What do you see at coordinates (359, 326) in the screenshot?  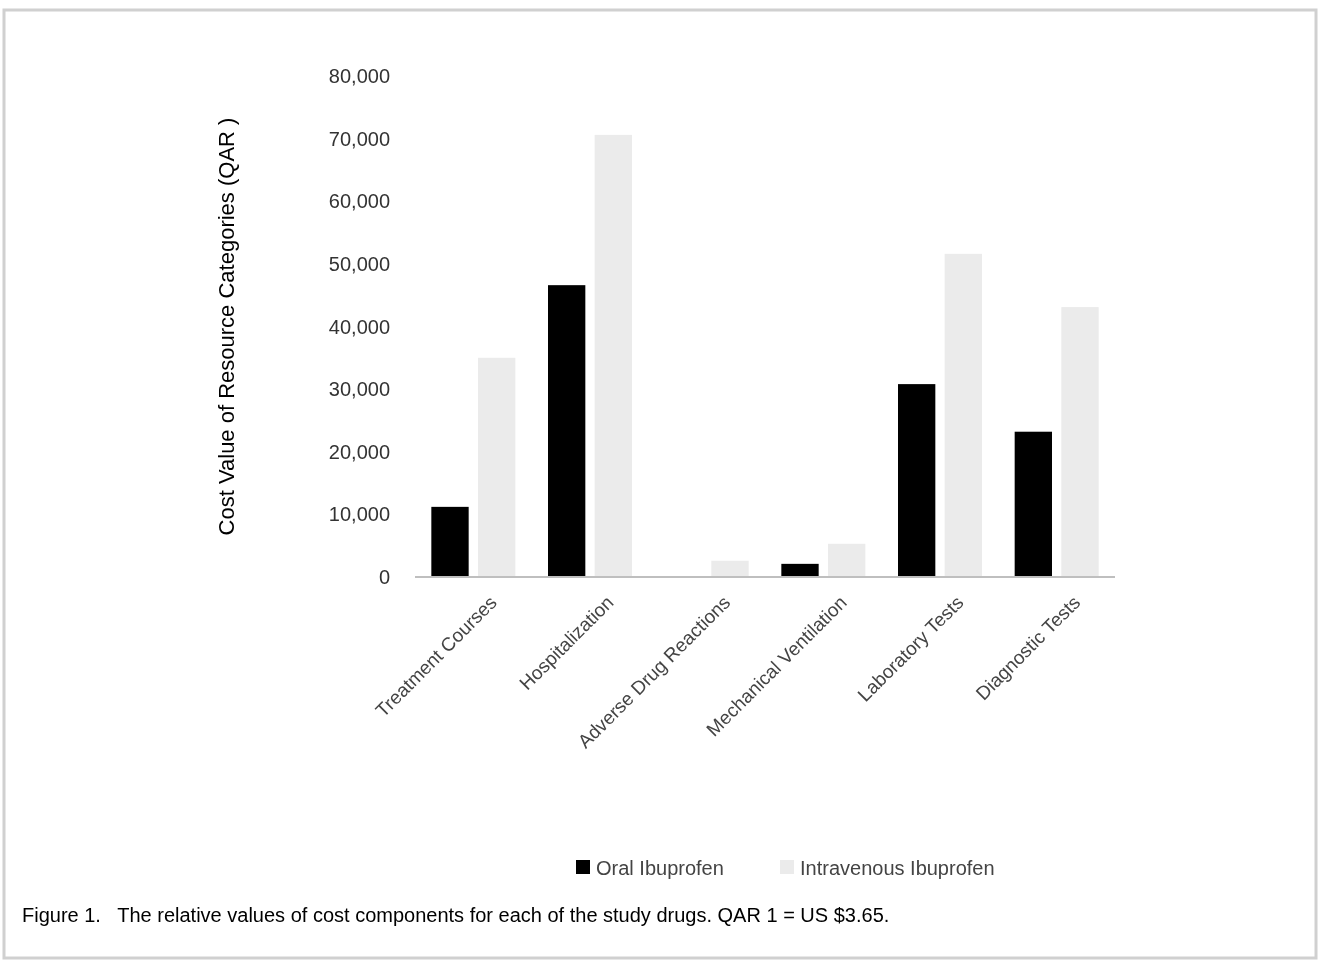 I see `y-tick-label: 40,000` at bounding box center [359, 326].